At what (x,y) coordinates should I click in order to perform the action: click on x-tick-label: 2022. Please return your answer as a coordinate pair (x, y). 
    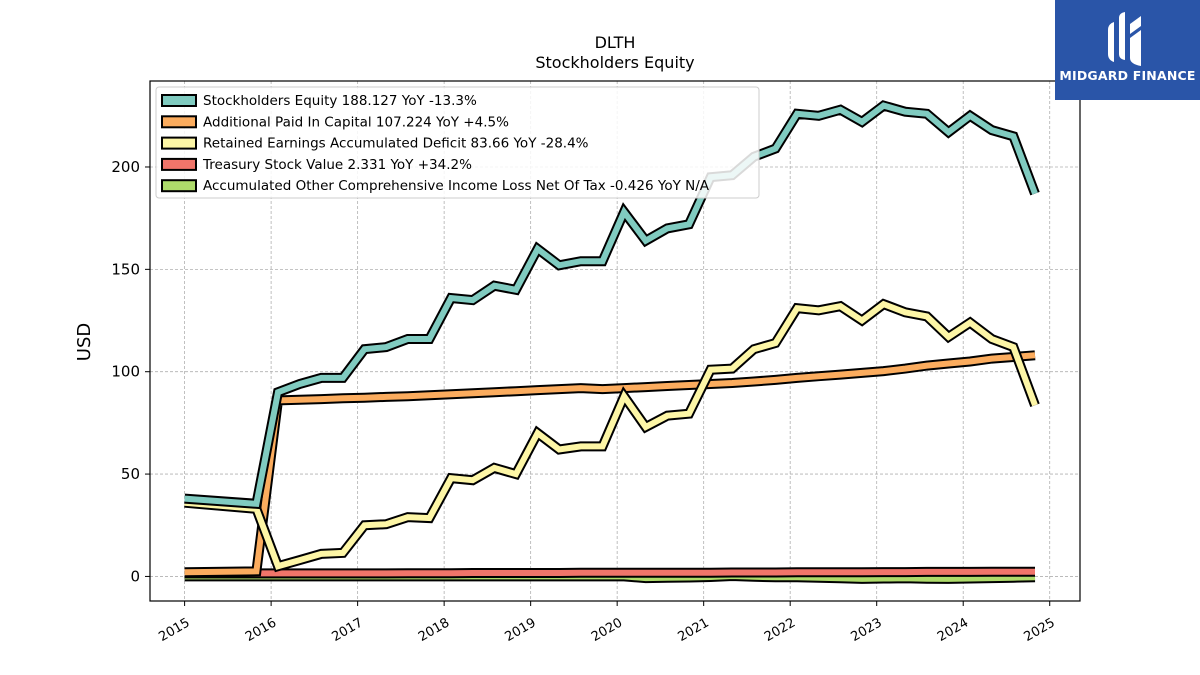
    Looking at the image, I should click on (780, 630).